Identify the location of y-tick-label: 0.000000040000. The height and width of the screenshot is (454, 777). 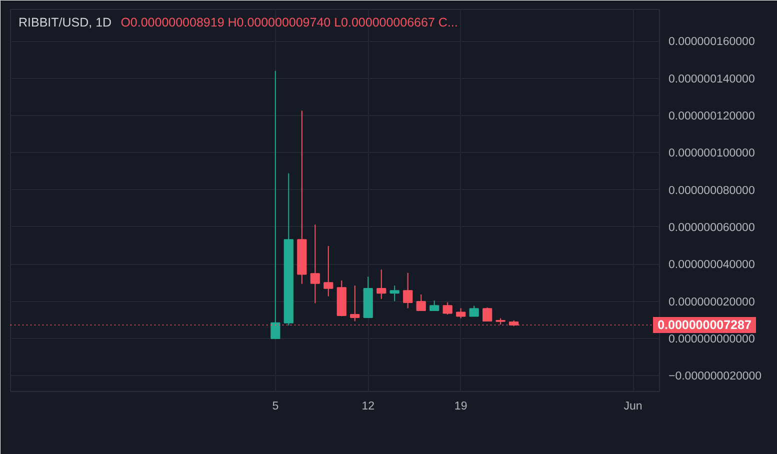
(711, 265).